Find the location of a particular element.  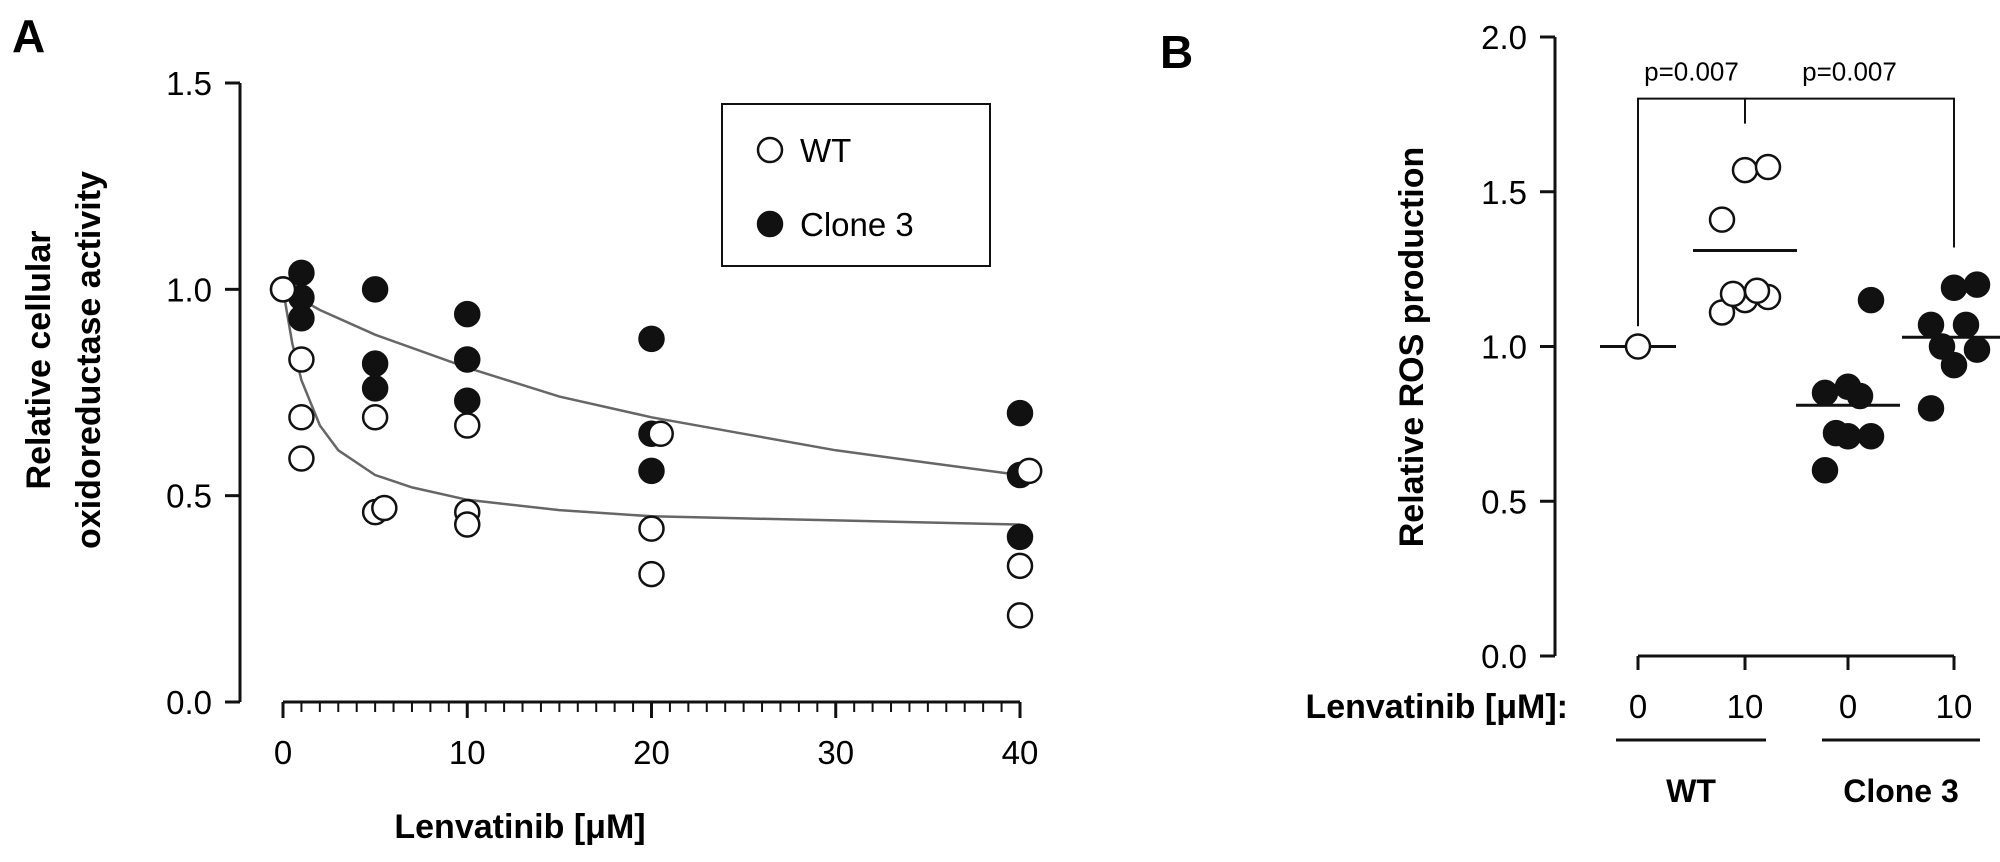

legend-wt-marker is located at coordinates (770, 150).